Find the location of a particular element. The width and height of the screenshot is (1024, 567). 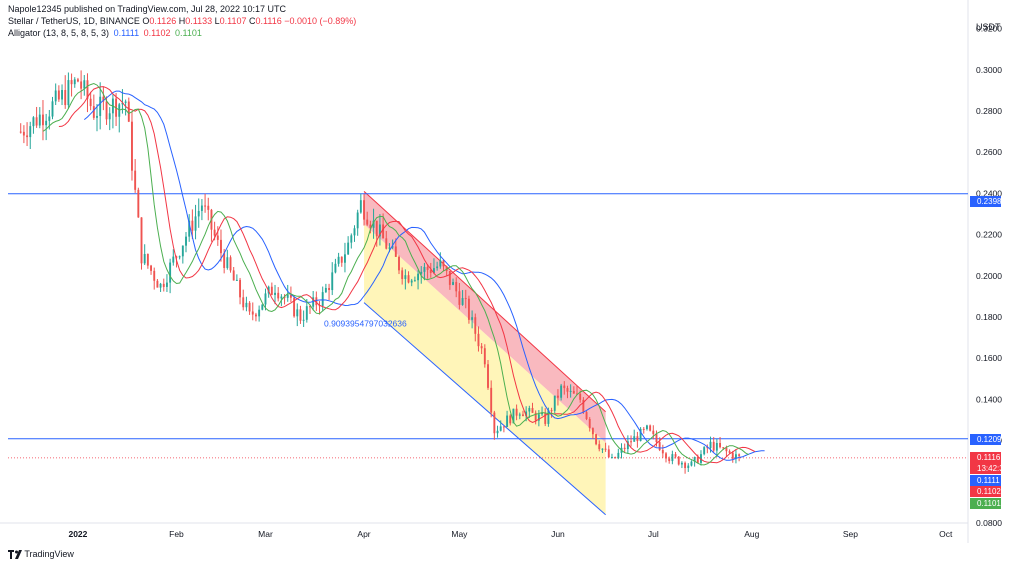

last-price-badge: 0.1116 is located at coordinates (985, 457).